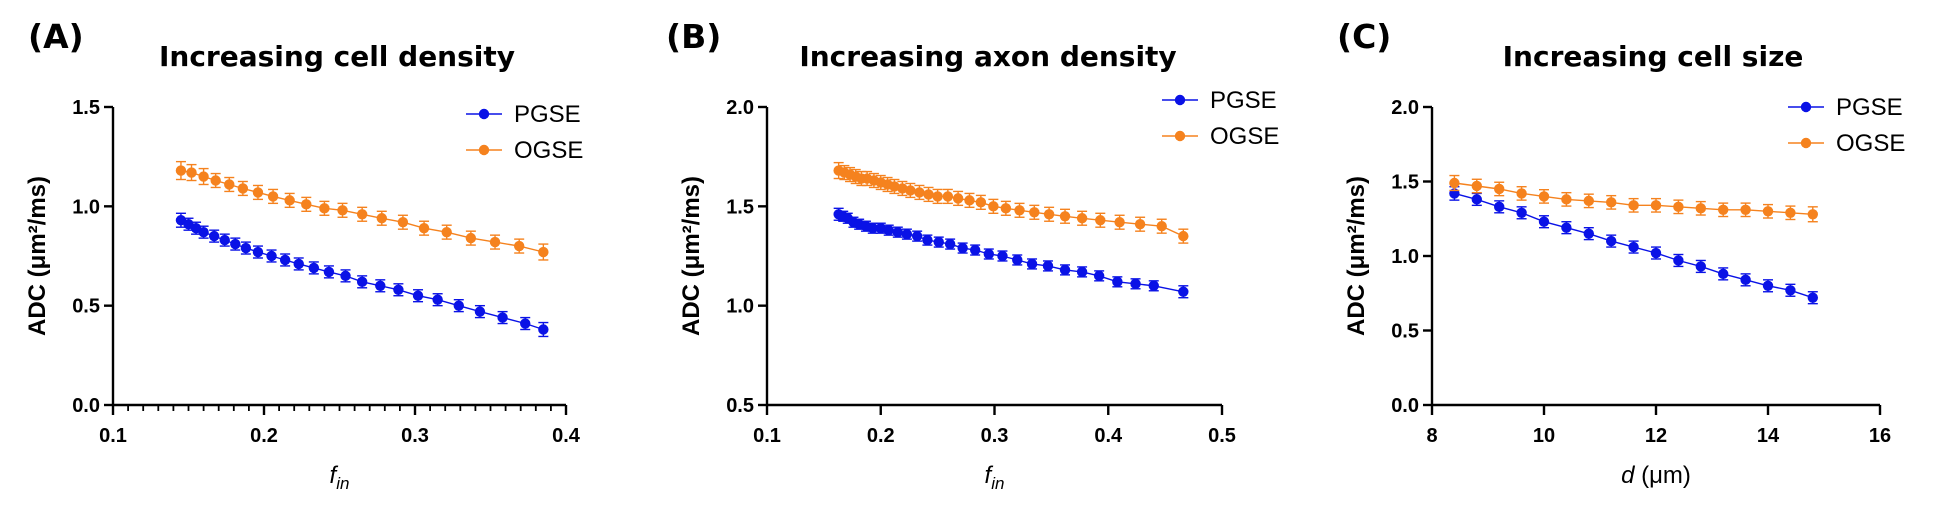 This screenshot has height=511, width=1952. Describe the element at coordinates (1220, 136) in the screenshot. I see `legend-item-ogse: OGSE` at that location.